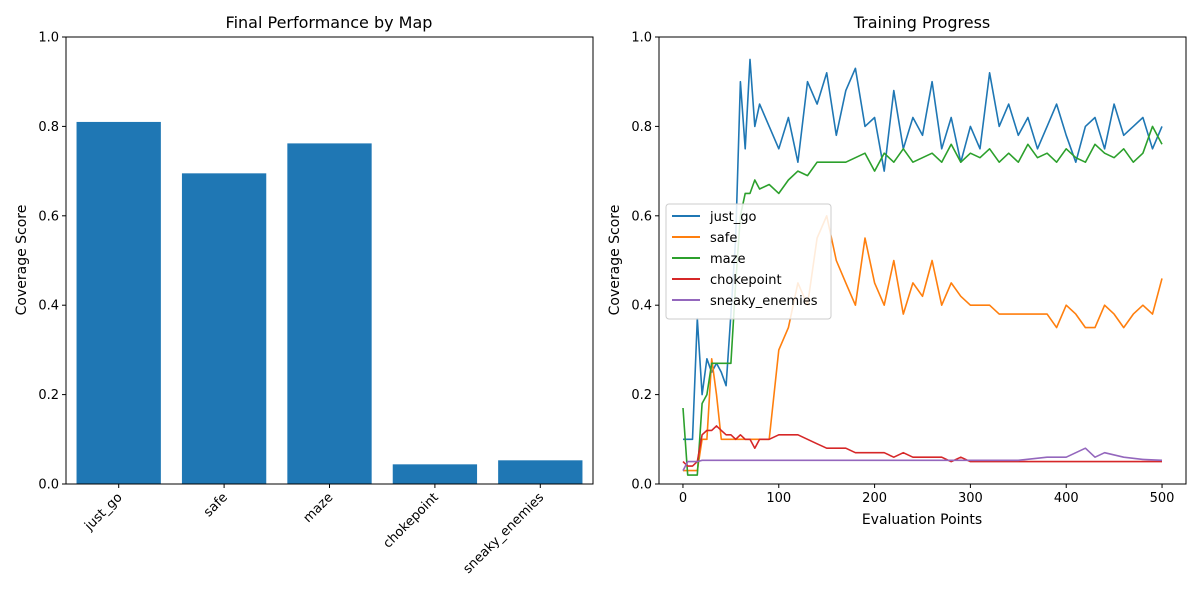 This screenshot has width=1200, height=604. Describe the element at coordinates (48, 485) in the screenshot. I see `bar-y-tick-label: 0.0` at that location.